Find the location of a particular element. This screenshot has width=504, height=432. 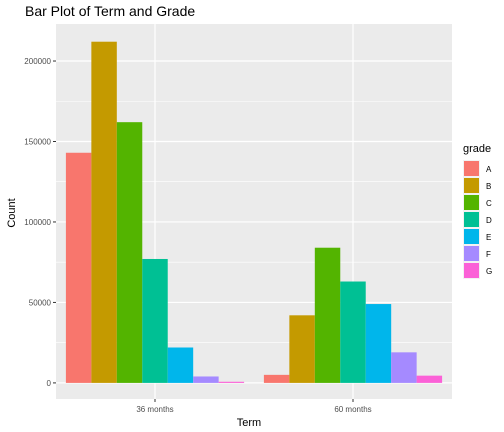

legend-swatch-g is located at coordinates (471, 270).